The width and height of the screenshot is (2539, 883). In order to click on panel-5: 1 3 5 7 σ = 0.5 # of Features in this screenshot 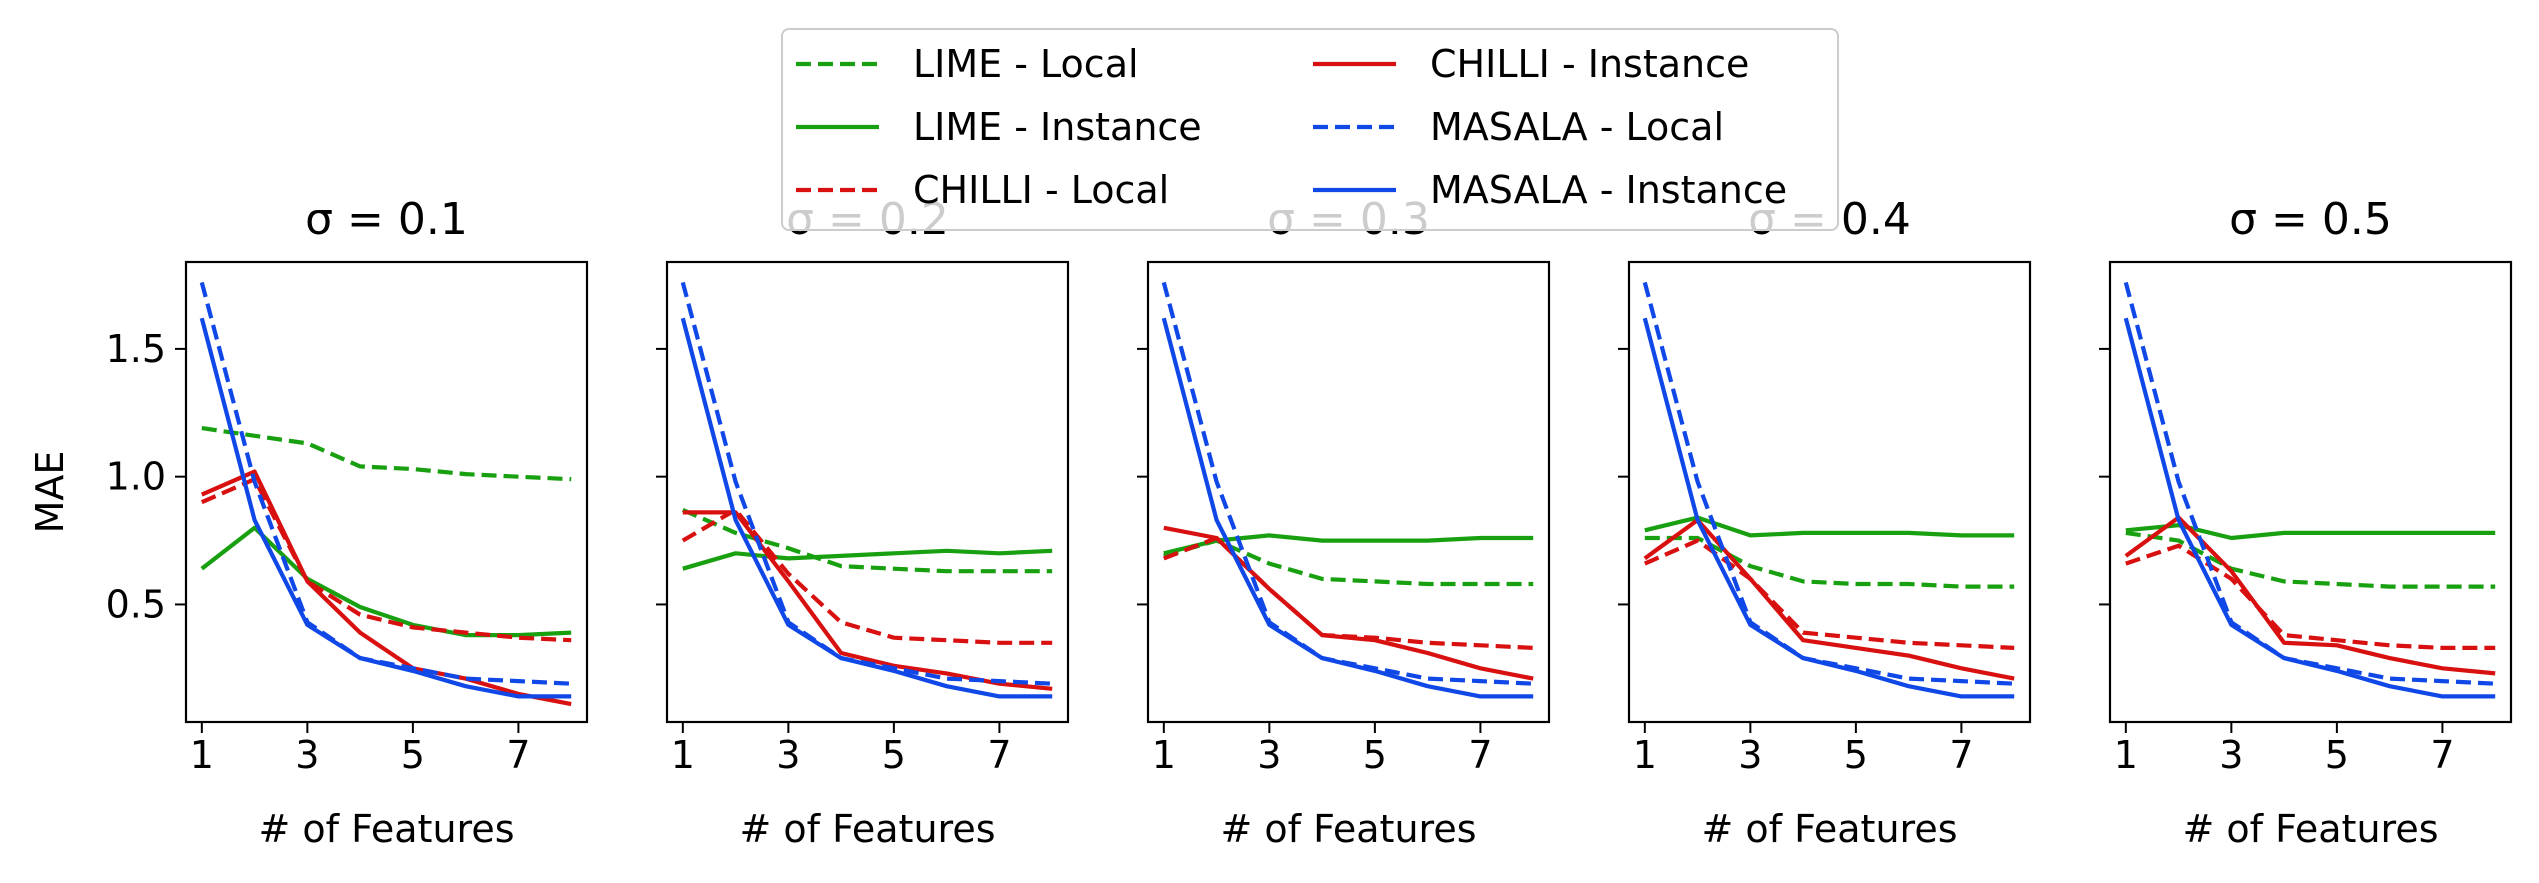, I will do `click(2306, 522)`.